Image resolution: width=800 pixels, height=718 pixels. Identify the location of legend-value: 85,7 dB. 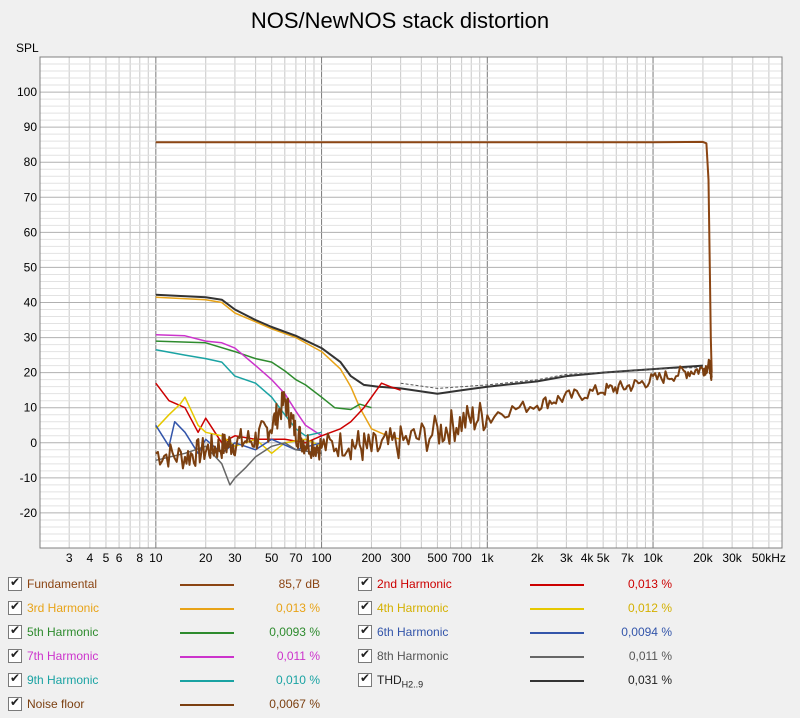
(299, 584).